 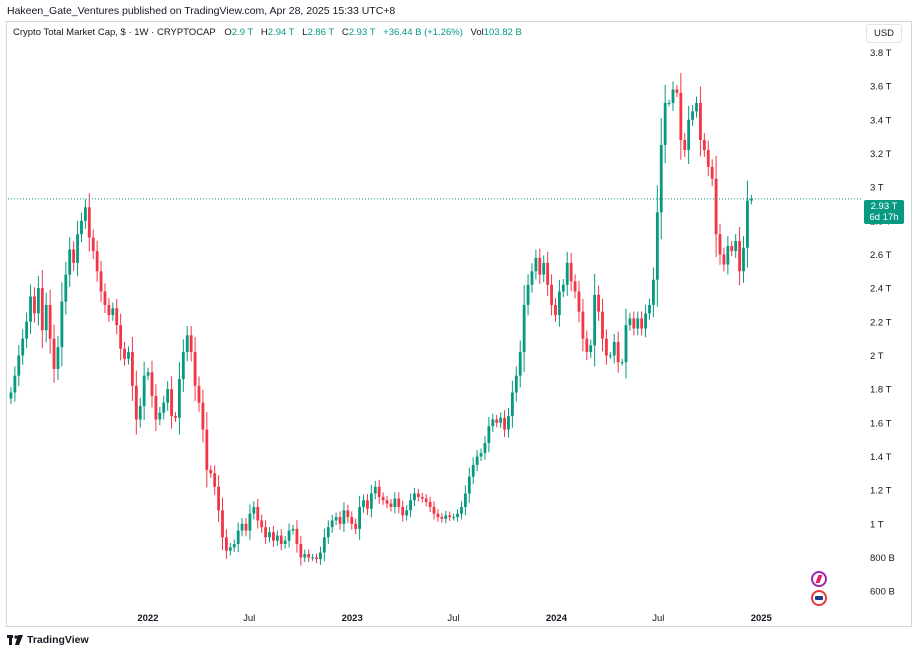 I want to click on footer-brand: TradingView, so click(x=48, y=640).